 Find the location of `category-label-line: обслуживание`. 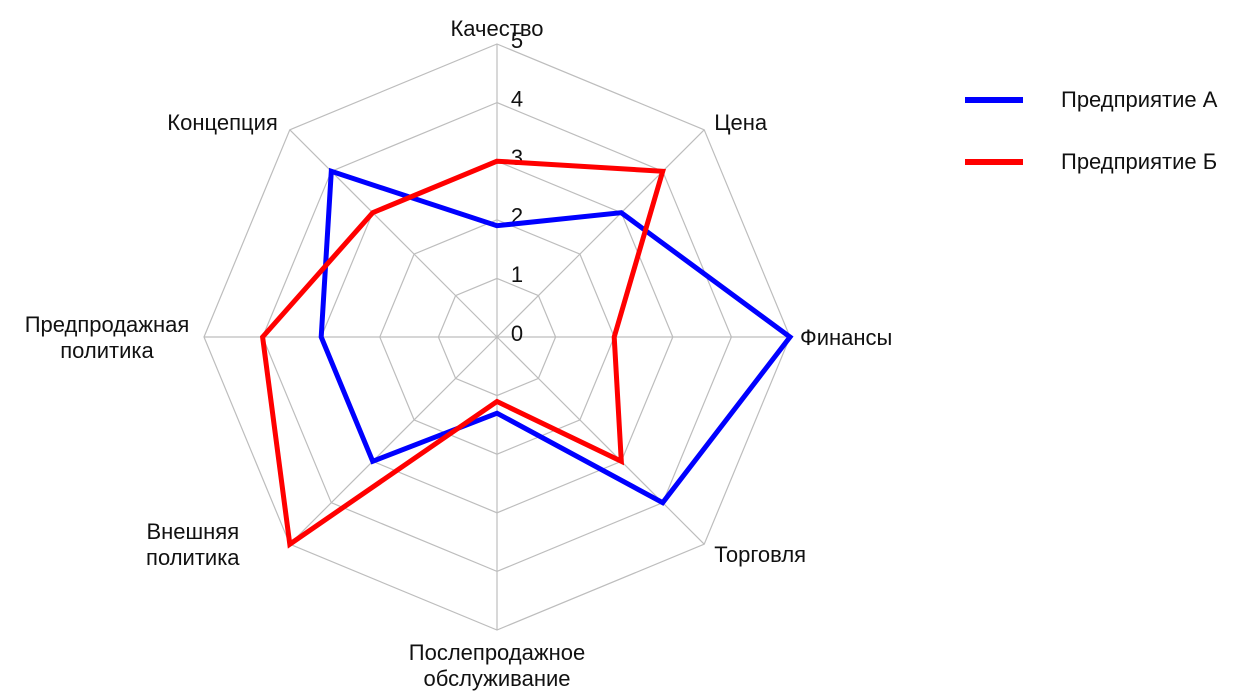

category-label-line: обслуживание is located at coordinates (496, 678).